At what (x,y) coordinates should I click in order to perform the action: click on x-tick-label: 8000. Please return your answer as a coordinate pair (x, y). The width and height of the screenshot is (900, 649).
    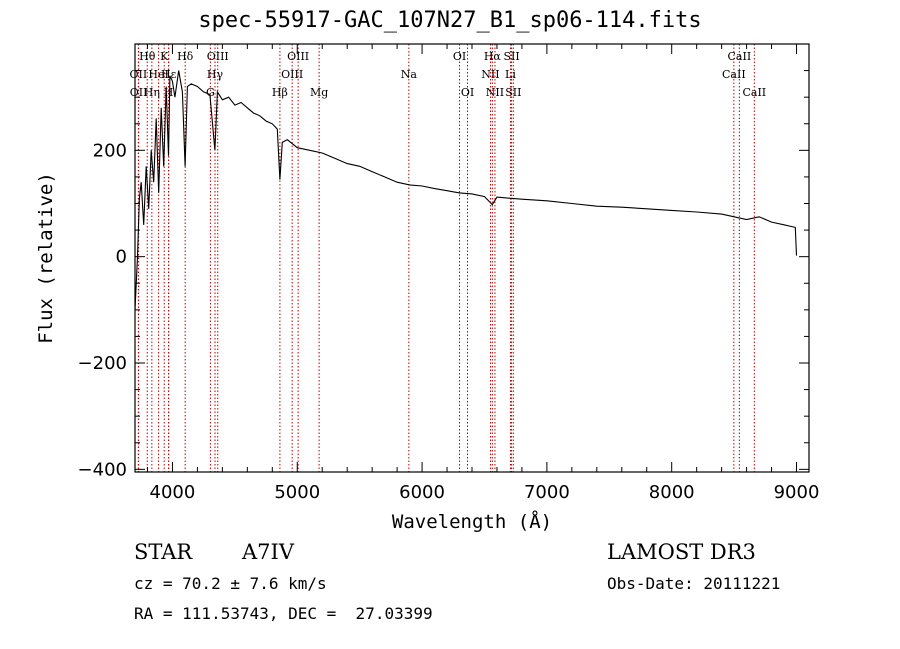
    Looking at the image, I should click on (672, 492).